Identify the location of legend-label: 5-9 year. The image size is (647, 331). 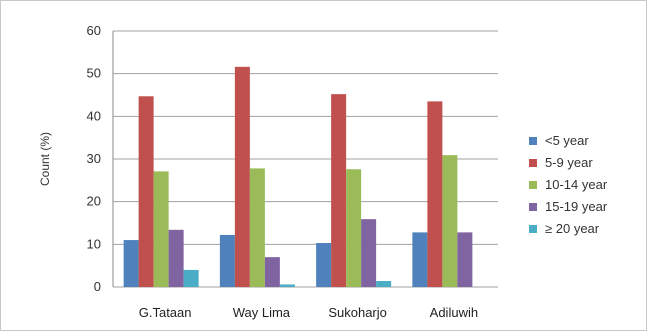
(569, 162).